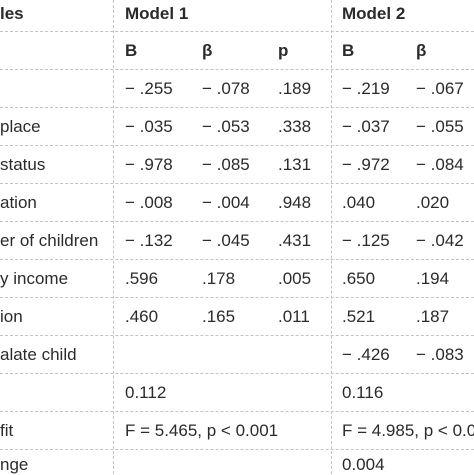 Image resolution: width=474 pixels, height=475 pixels. What do you see at coordinates (366, 88) in the screenshot?
I see `m2-B-cell: − .219` at bounding box center [366, 88].